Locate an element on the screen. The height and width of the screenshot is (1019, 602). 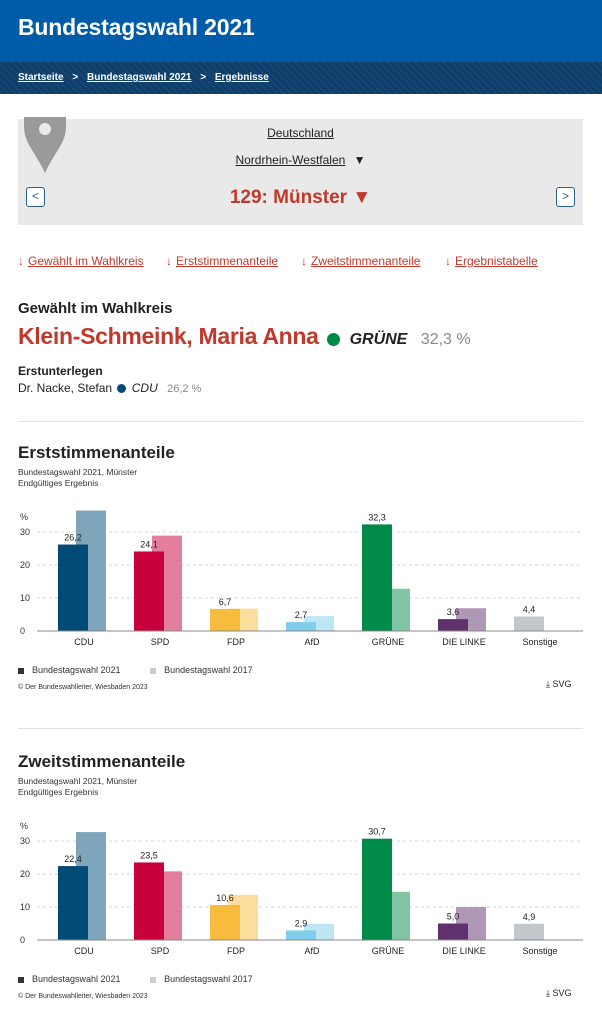
next-district-button: > is located at coordinates (565, 197).